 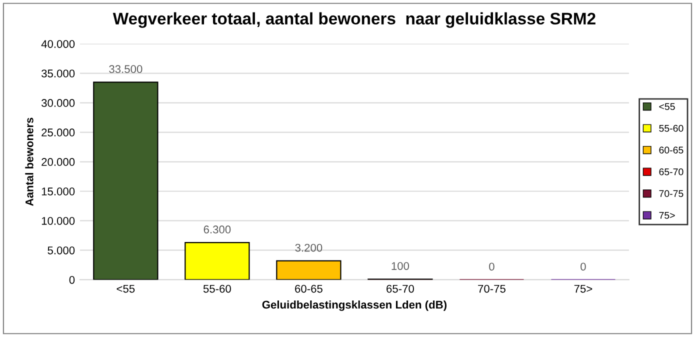 What do you see at coordinates (308, 248) in the screenshot?
I see `data-label: 3.200` at bounding box center [308, 248].